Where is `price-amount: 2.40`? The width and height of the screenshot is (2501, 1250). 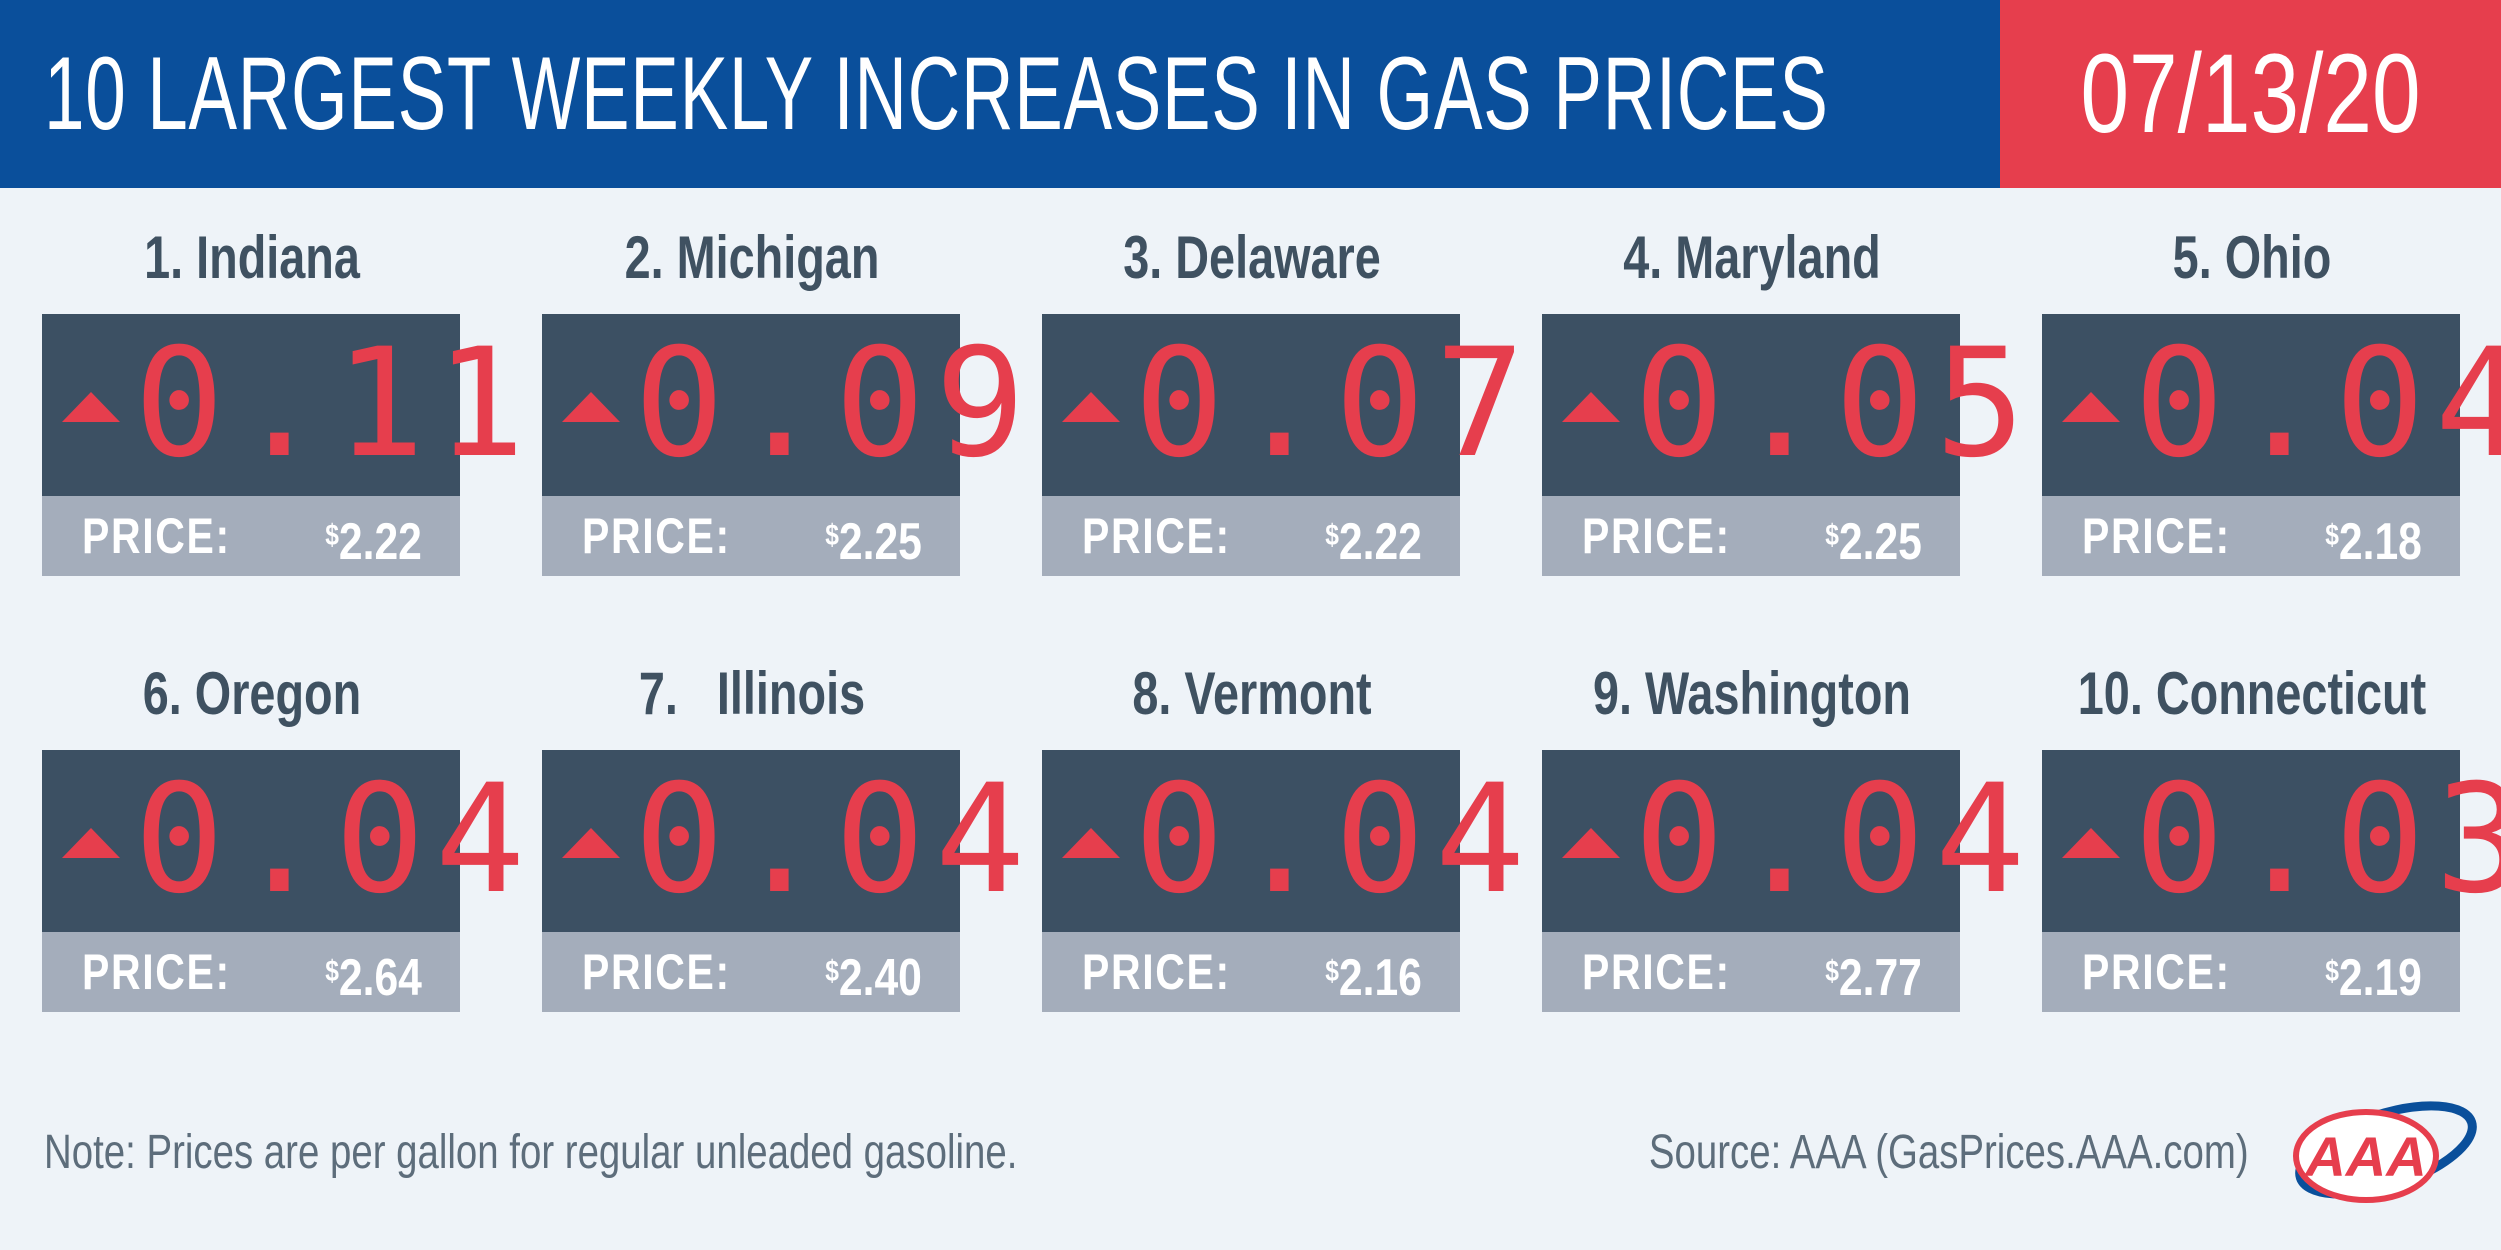
price-amount: 2.40 is located at coordinates (880, 978).